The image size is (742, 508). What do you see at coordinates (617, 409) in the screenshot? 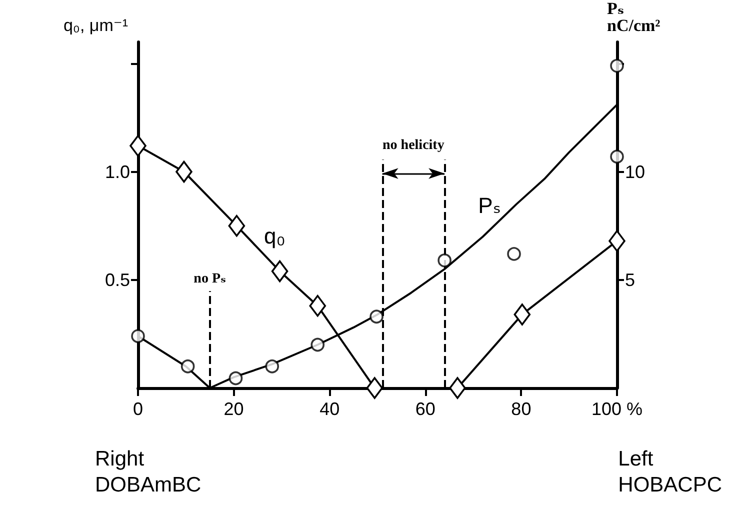
I see `x-tick-label: 100 %` at bounding box center [617, 409].